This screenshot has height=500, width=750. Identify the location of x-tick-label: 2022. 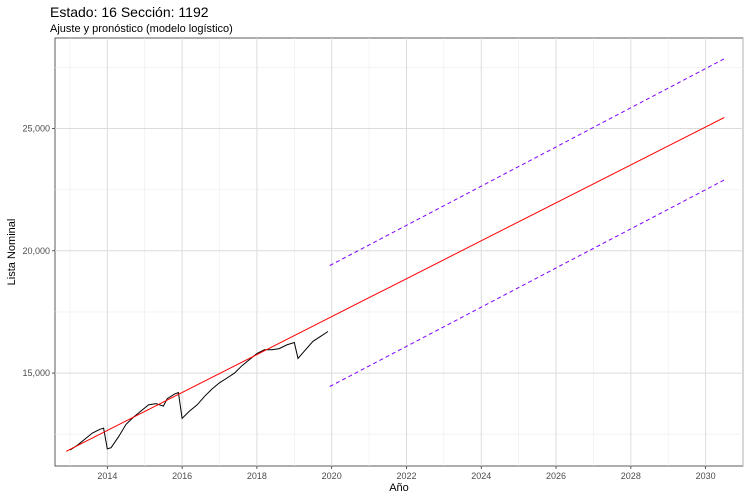
(406, 476).